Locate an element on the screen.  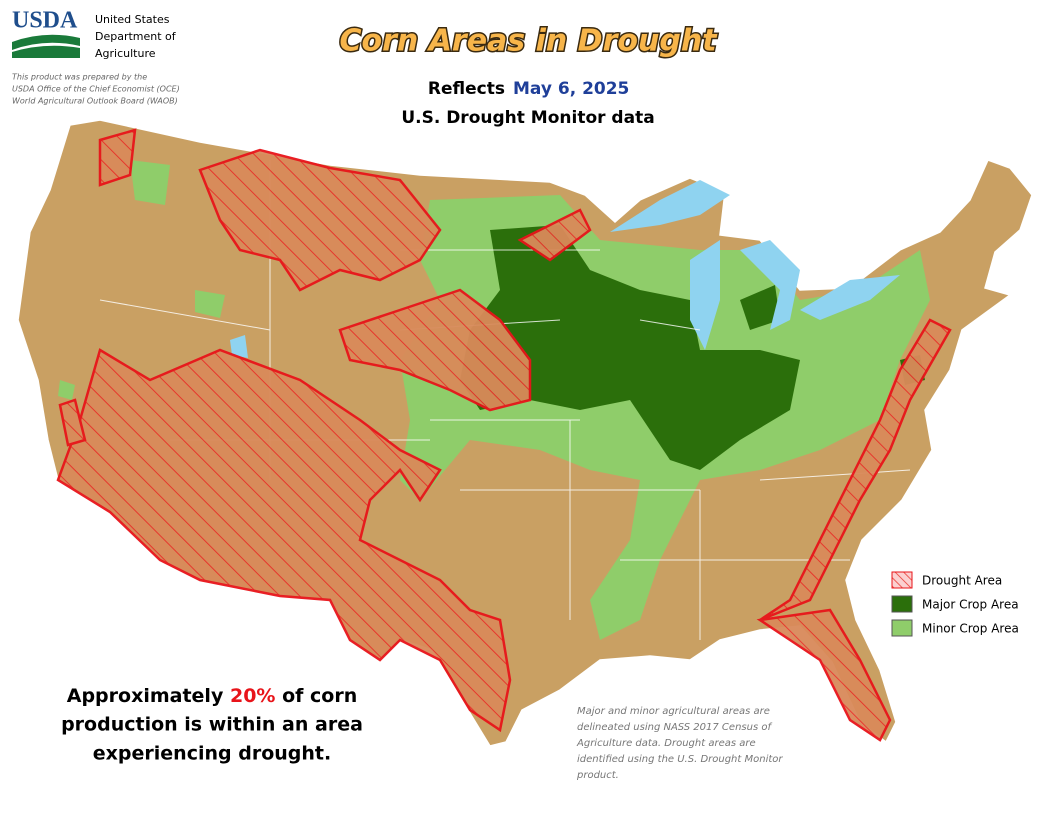
summary-text: Approximately is located at coordinates (145, 696).